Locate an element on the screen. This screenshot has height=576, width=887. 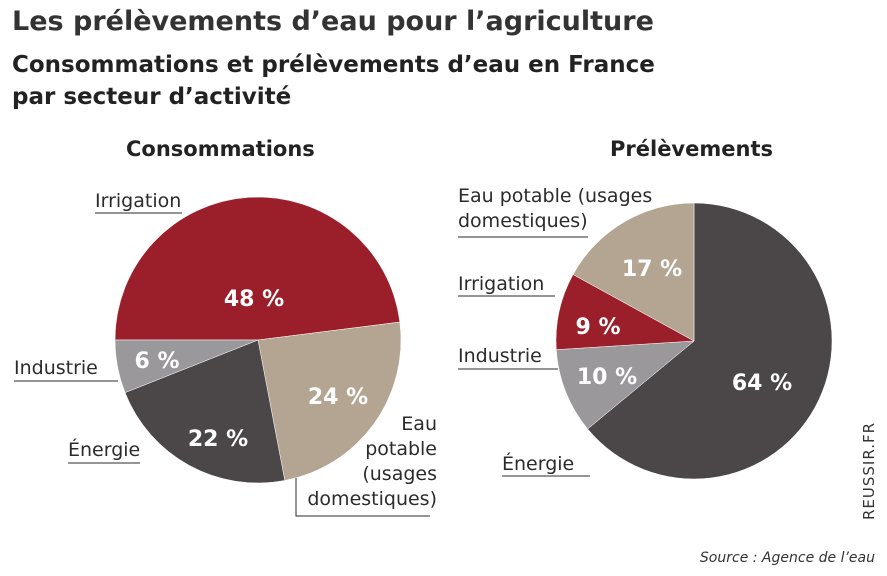
source-note: Source : Agence de l’eau is located at coordinates (787, 558).